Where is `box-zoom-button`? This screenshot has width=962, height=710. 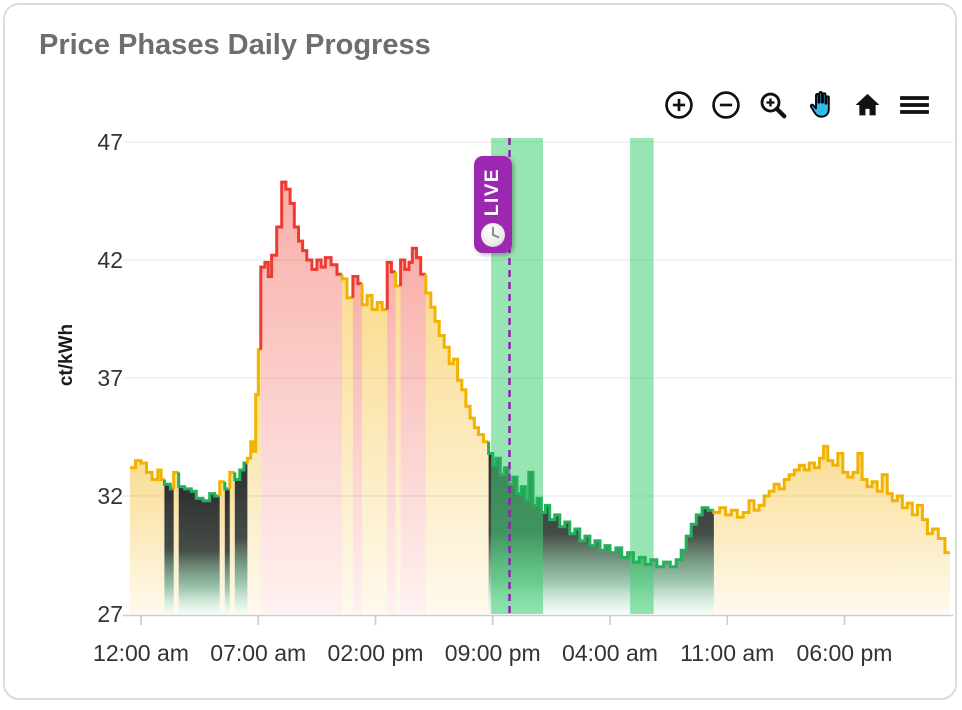
box-zoom-button is located at coordinates (773, 105).